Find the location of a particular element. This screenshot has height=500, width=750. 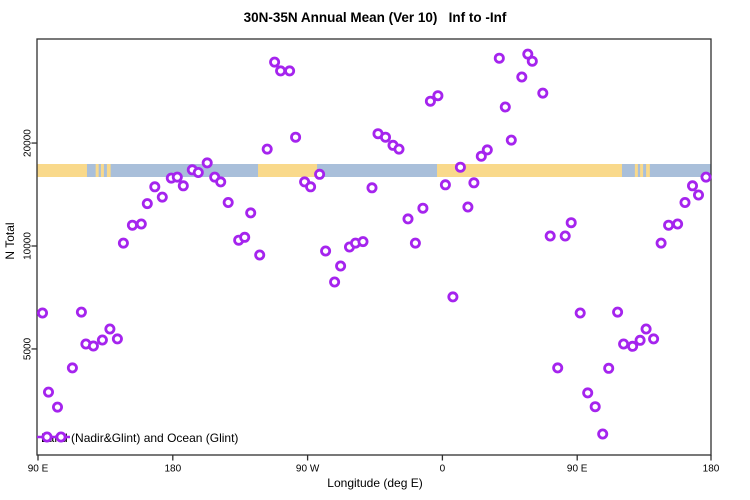

x-tick-label: 90 W is located at coordinates (308, 469).